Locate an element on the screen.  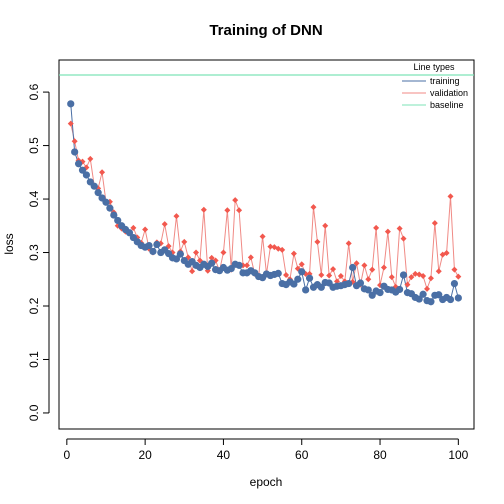
y-axis-label: loss is located at coordinates (9, 243).